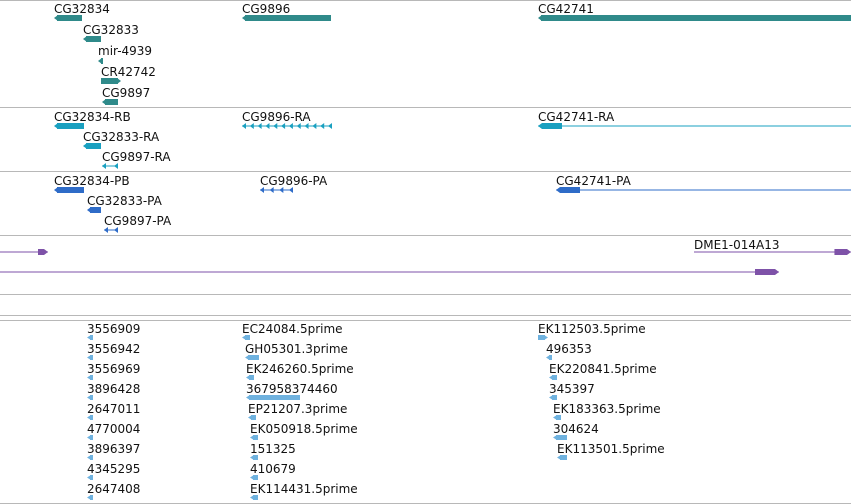  What do you see at coordinates (566, 9) in the screenshot?
I see `gene-label-cg42741: CG42741` at bounding box center [566, 9].